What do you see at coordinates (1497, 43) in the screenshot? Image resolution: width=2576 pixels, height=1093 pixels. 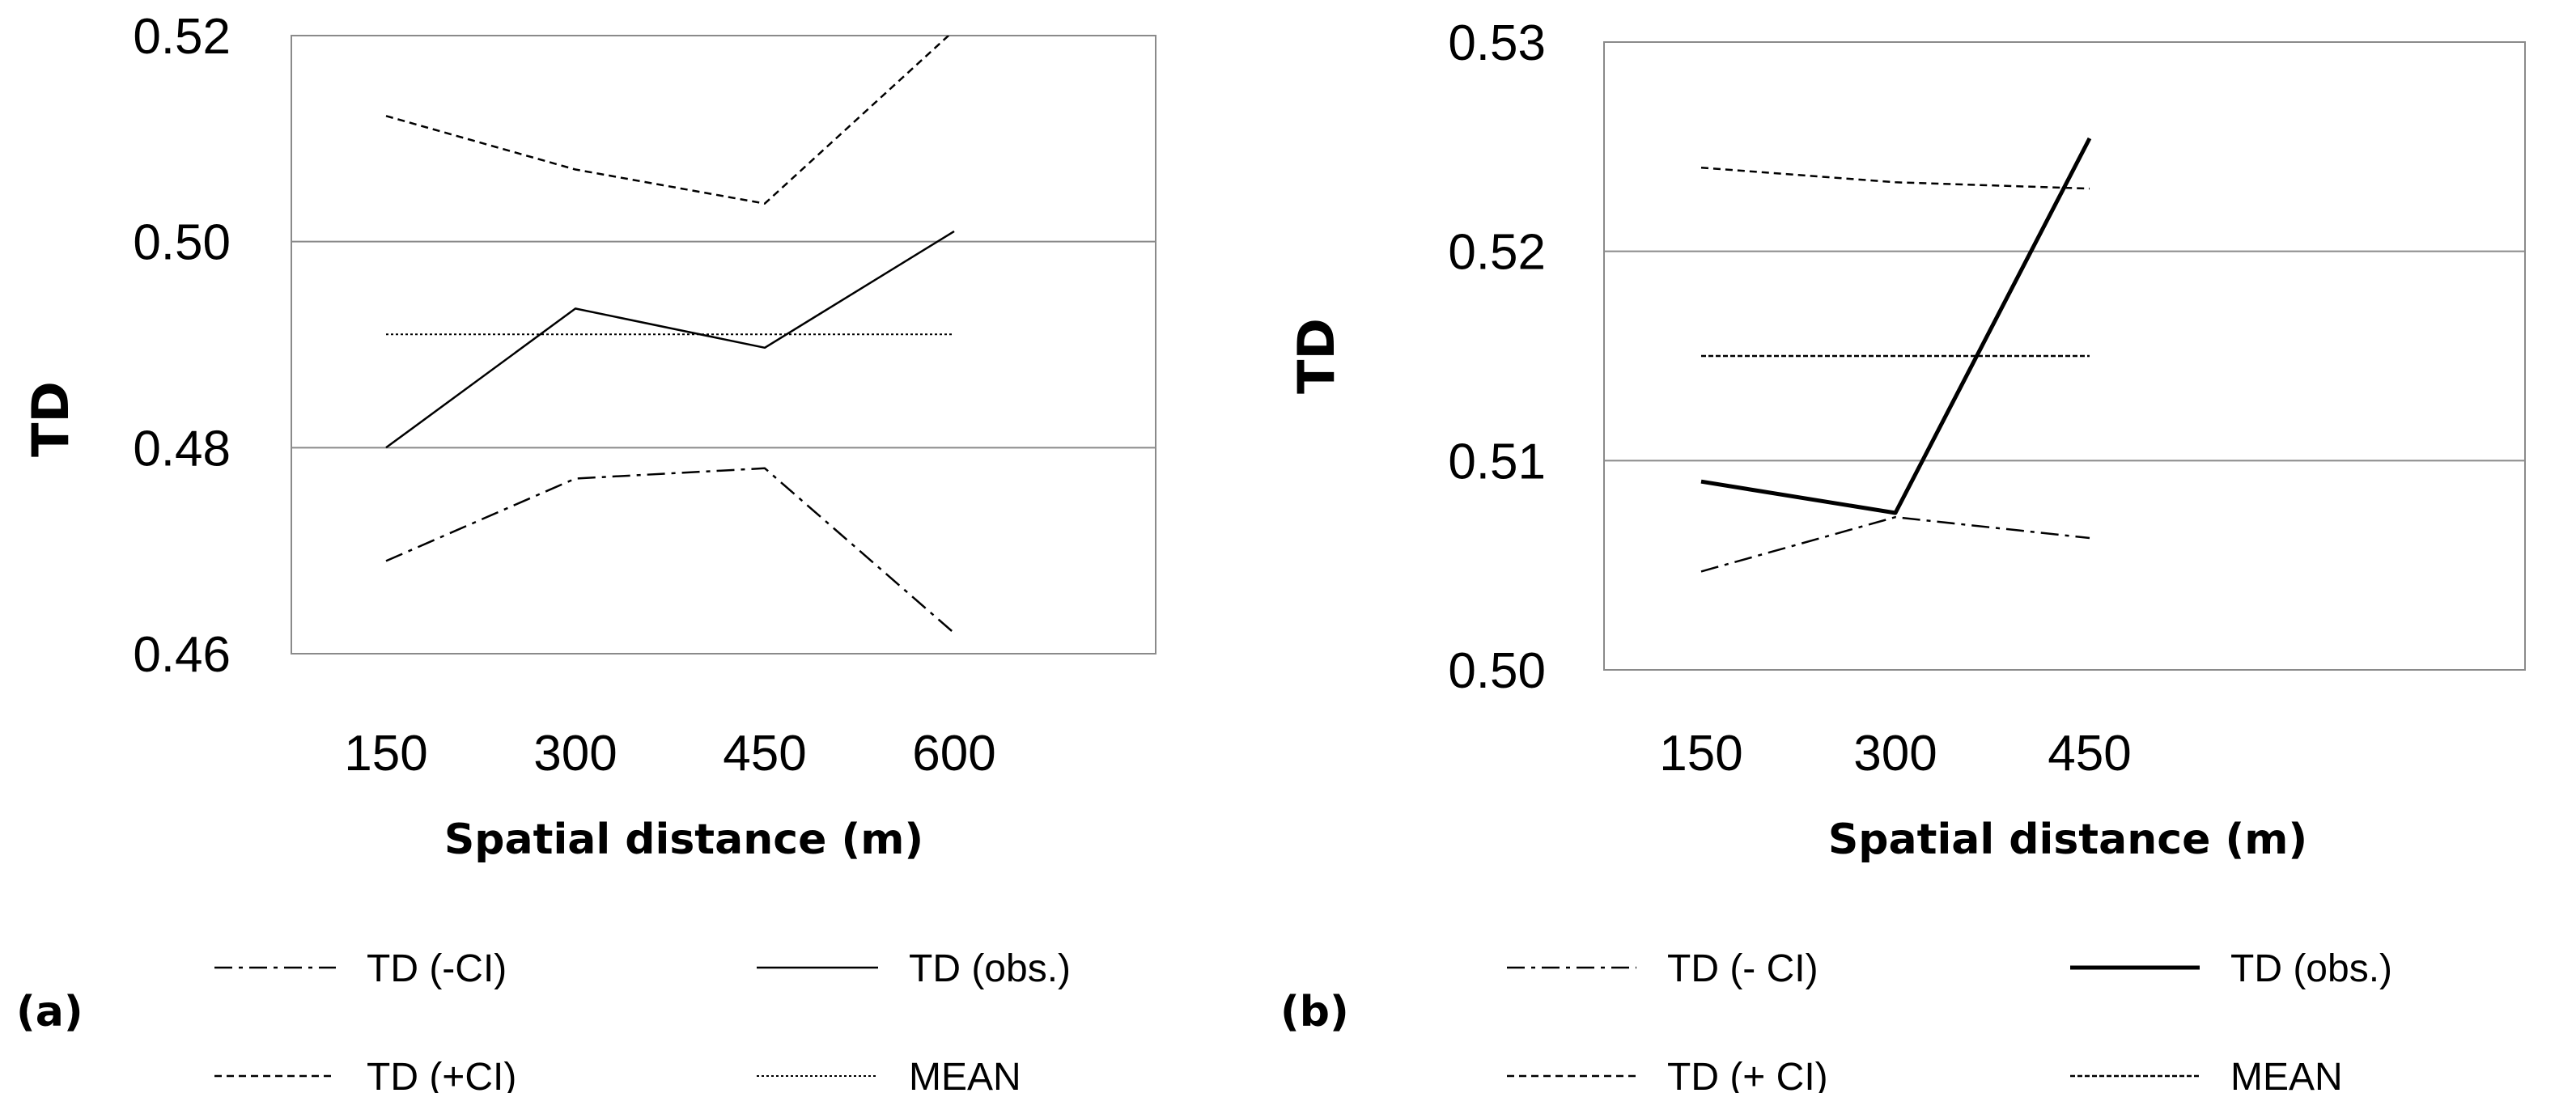 I see `y-tick-label: 0.53` at bounding box center [1497, 43].